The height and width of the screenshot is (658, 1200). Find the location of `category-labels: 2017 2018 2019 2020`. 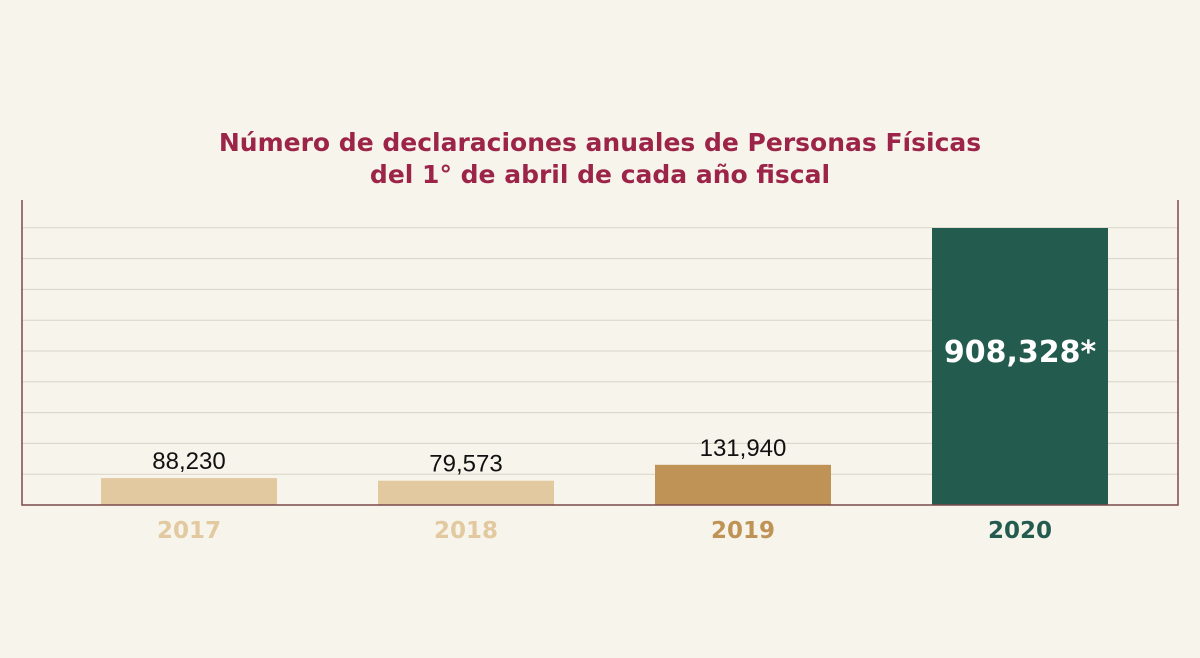

category-labels: 2017 2018 2019 2020 is located at coordinates (604, 531).